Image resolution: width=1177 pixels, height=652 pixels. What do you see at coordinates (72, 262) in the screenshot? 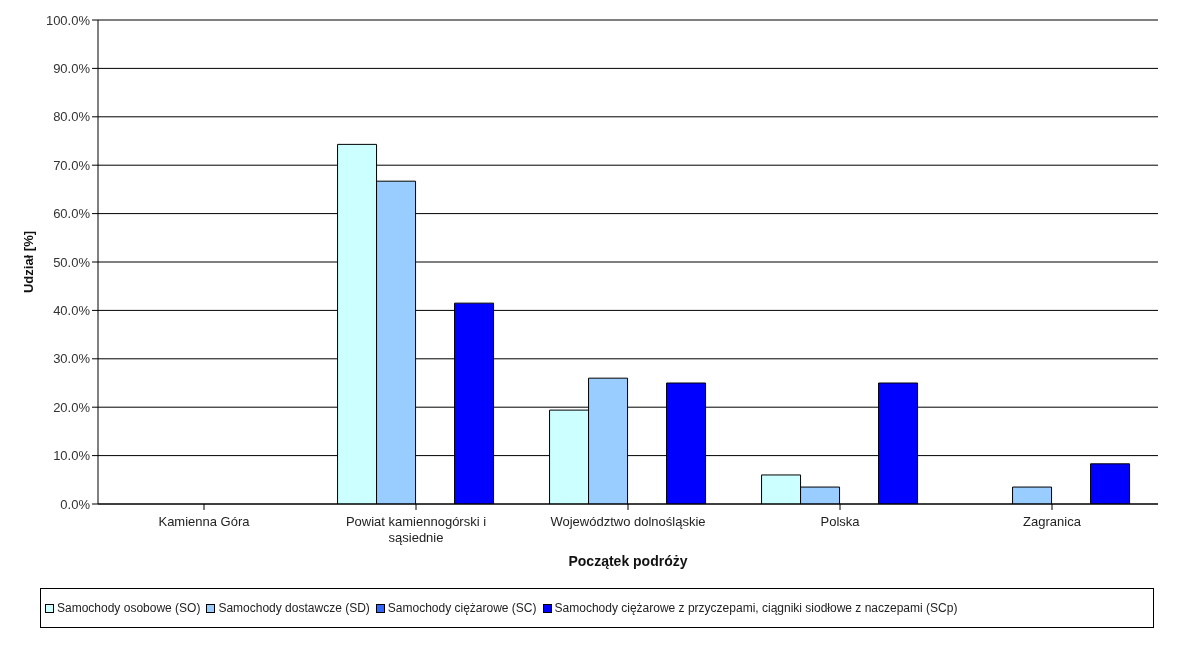
I see `y-tick-label: 50.0%` at bounding box center [72, 262].